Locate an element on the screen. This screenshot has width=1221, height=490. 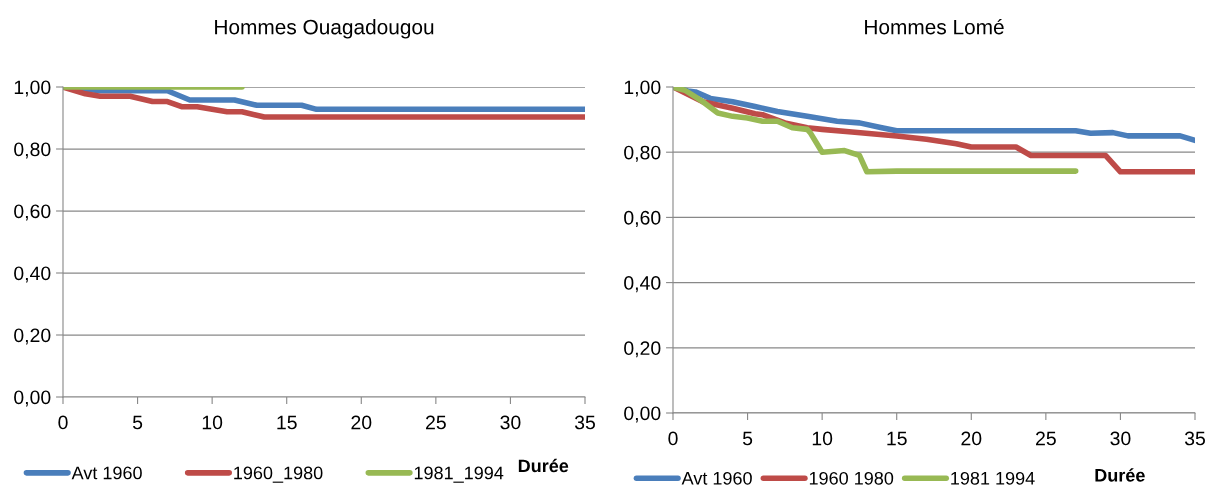
chart-title: Hommes Ouagadougou is located at coordinates (324, 29).